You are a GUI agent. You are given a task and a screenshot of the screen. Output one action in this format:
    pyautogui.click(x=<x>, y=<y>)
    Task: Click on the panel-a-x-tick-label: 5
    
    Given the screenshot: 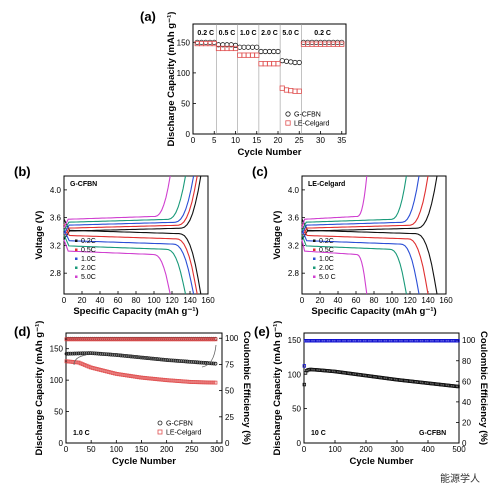 What is the action you would take?
    pyautogui.click(x=214, y=140)
    